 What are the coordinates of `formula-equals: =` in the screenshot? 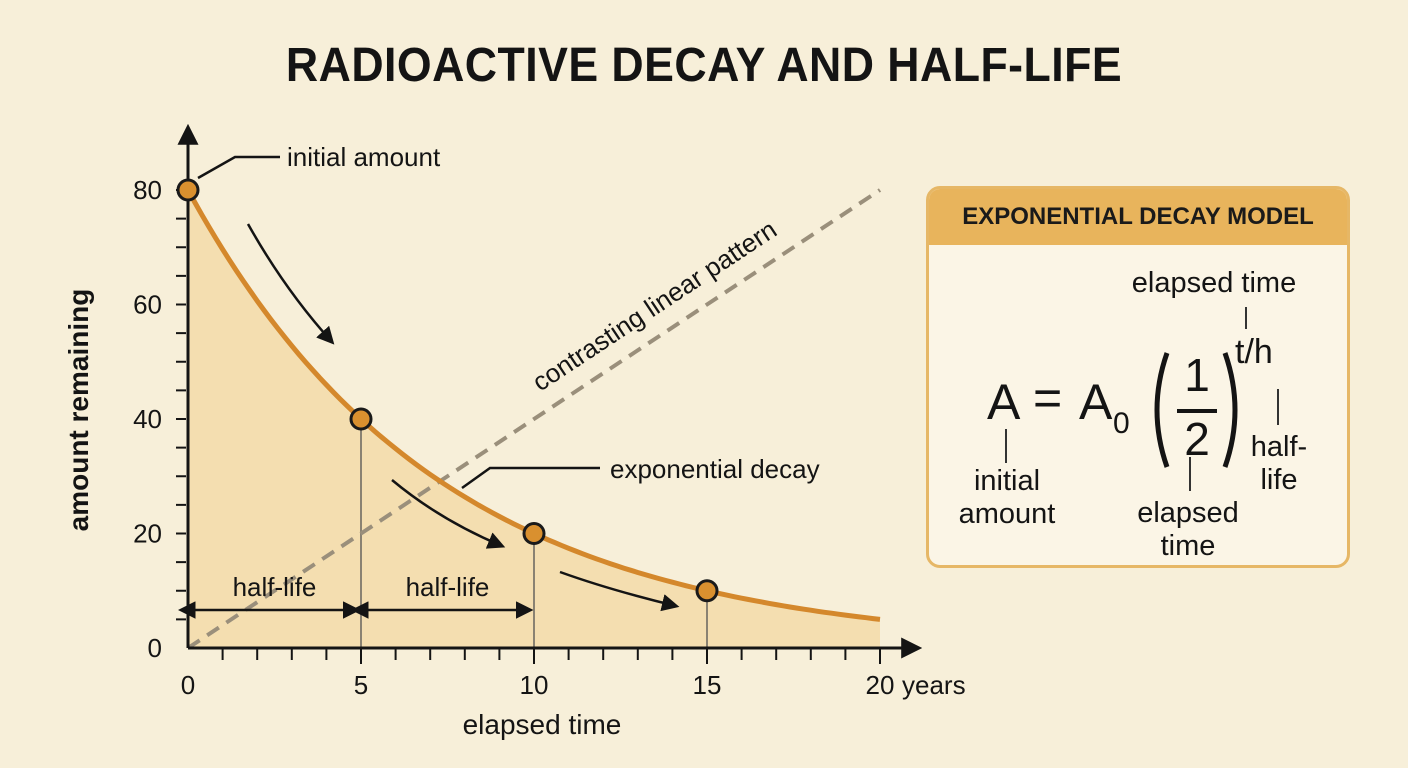 It's located at (1048, 398).